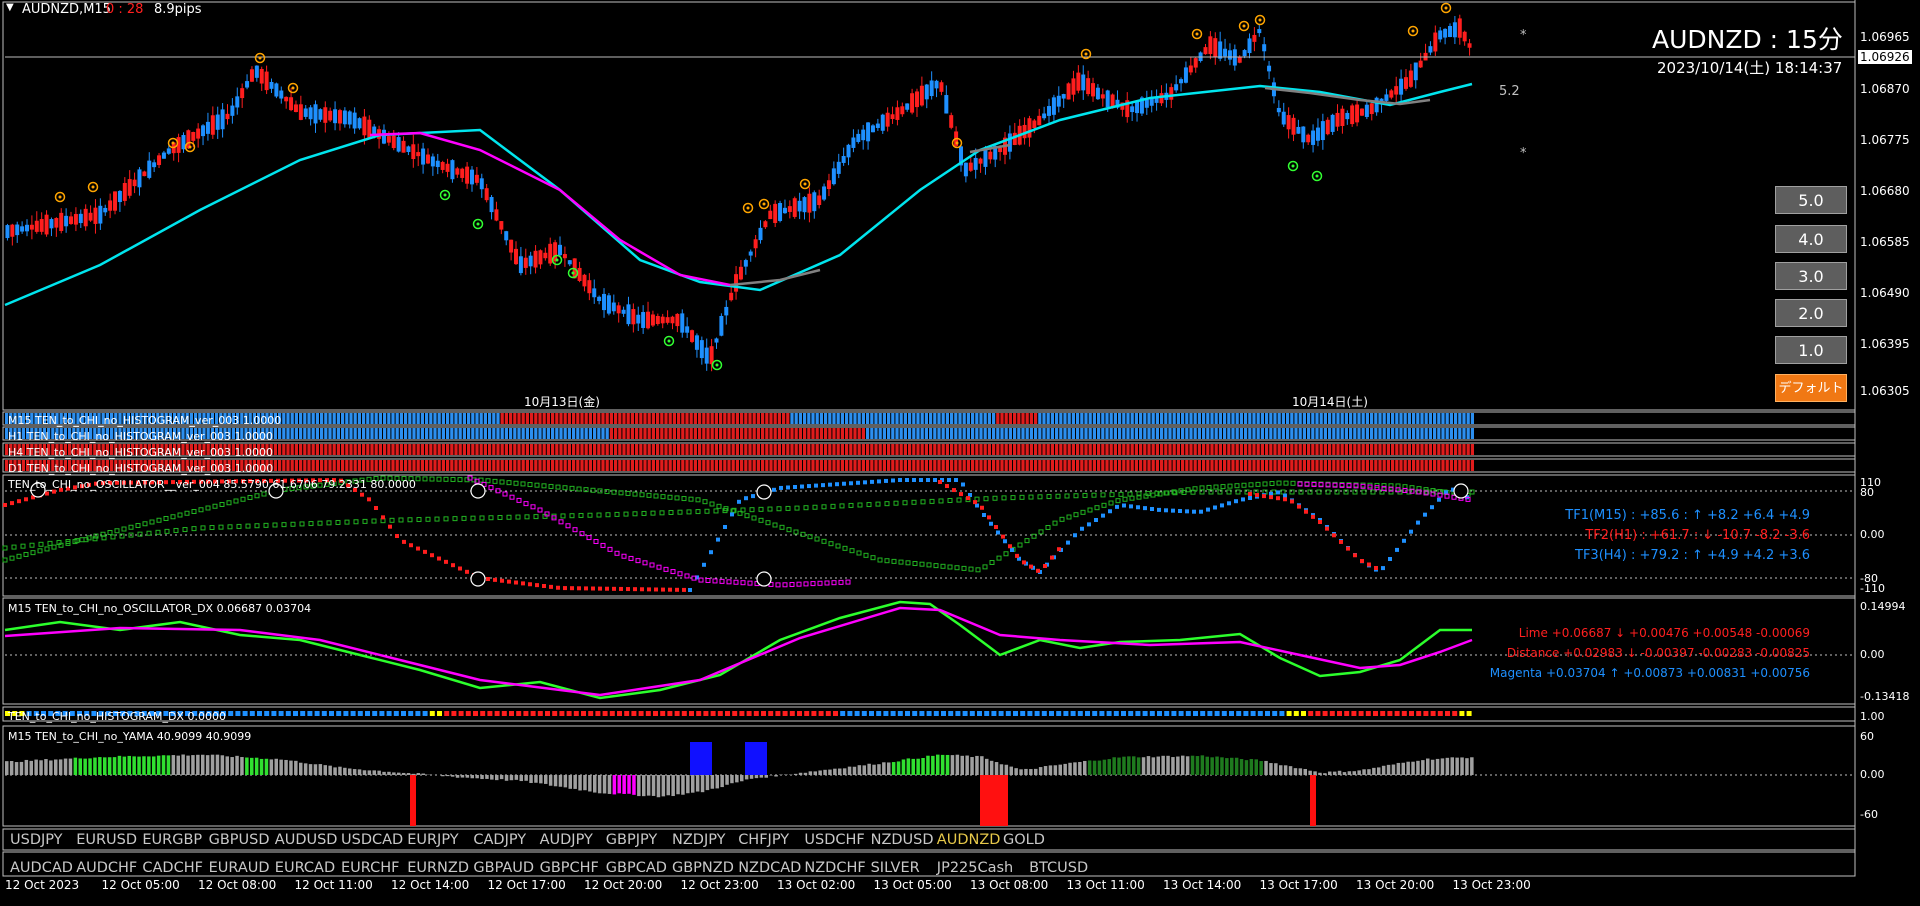 The height and width of the screenshot is (906, 1920). What do you see at coordinates (1811, 313) in the screenshot?
I see `zoom-2-button: 2.0` at bounding box center [1811, 313].